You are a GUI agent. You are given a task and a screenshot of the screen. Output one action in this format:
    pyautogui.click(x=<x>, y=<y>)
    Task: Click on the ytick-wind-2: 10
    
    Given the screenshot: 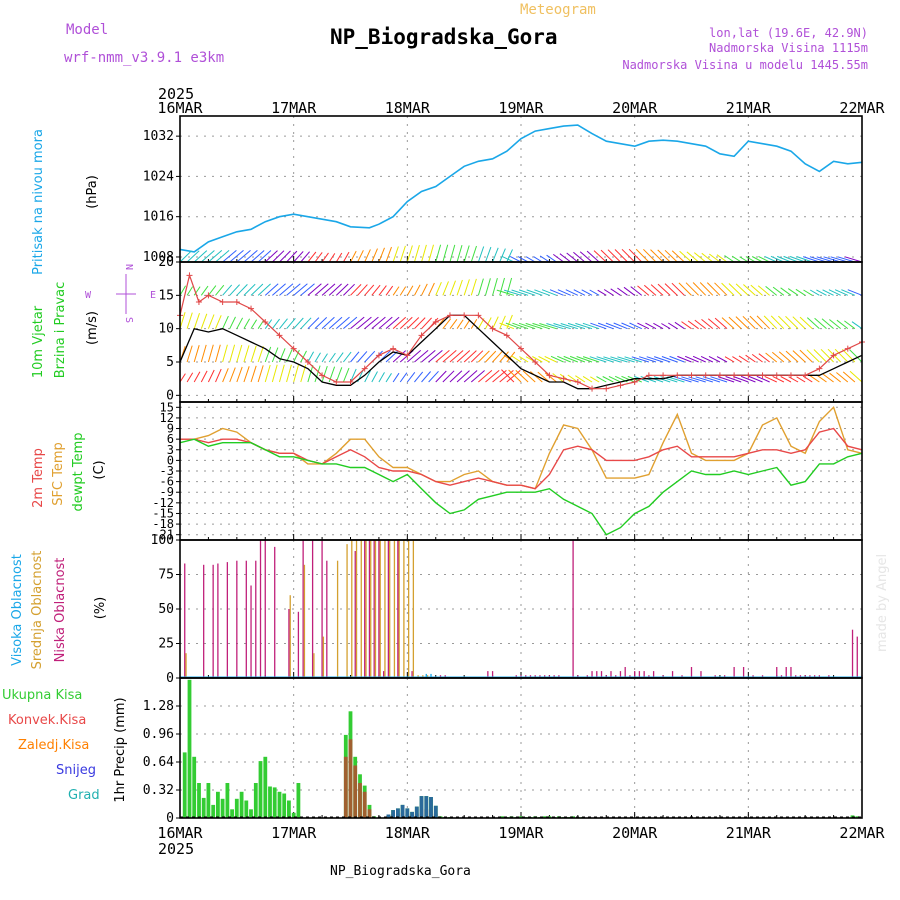 What is the action you would take?
    pyautogui.click(x=166, y=329)
    